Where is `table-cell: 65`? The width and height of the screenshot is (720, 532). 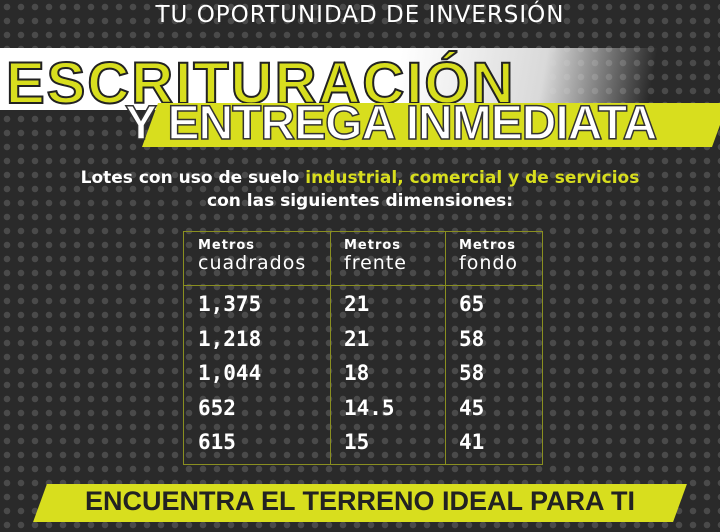 table-cell: 65 is located at coordinates (472, 304).